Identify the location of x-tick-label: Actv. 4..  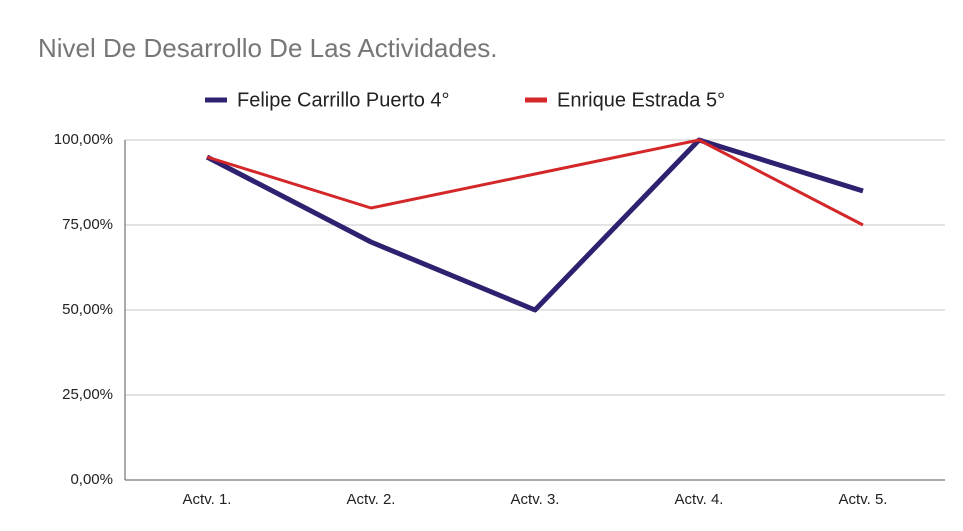
(699, 499).